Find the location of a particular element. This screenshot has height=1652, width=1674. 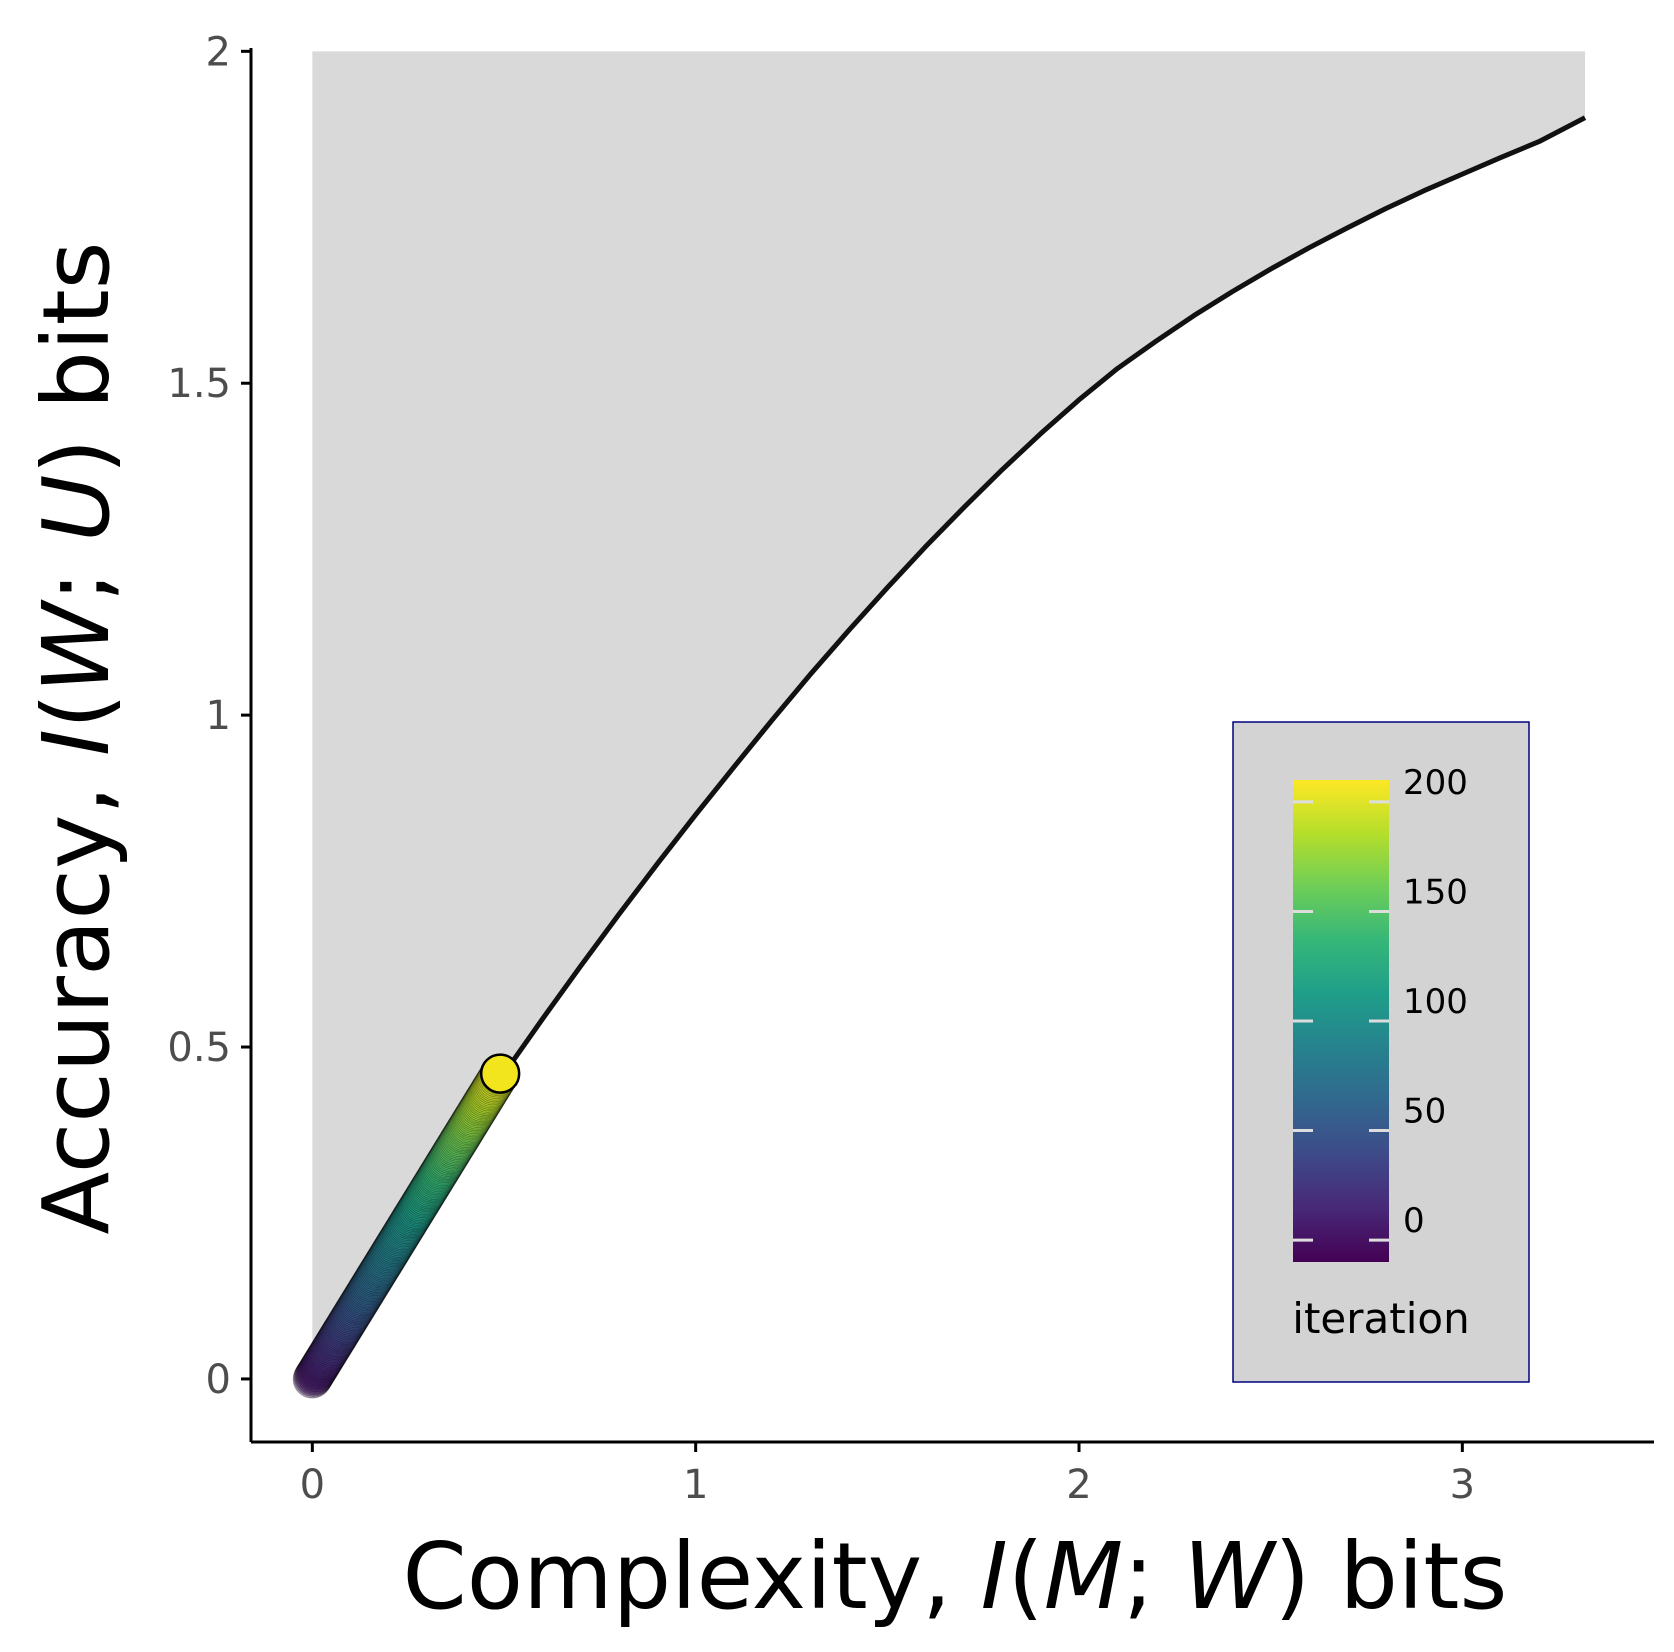

x-axis-title-close: ) is located at coordinates (1292, 1576).